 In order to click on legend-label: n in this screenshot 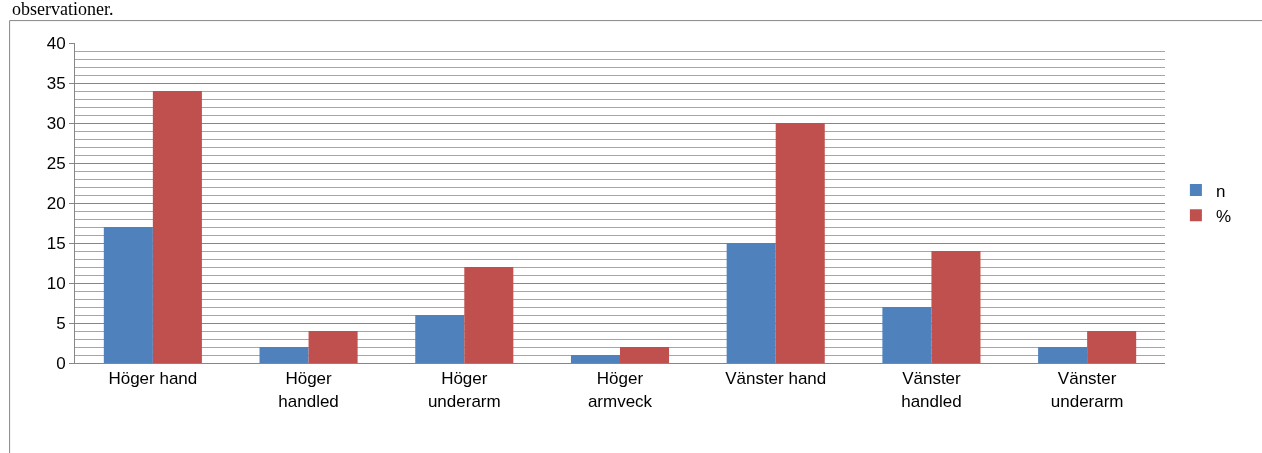, I will do `click(1220, 191)`.